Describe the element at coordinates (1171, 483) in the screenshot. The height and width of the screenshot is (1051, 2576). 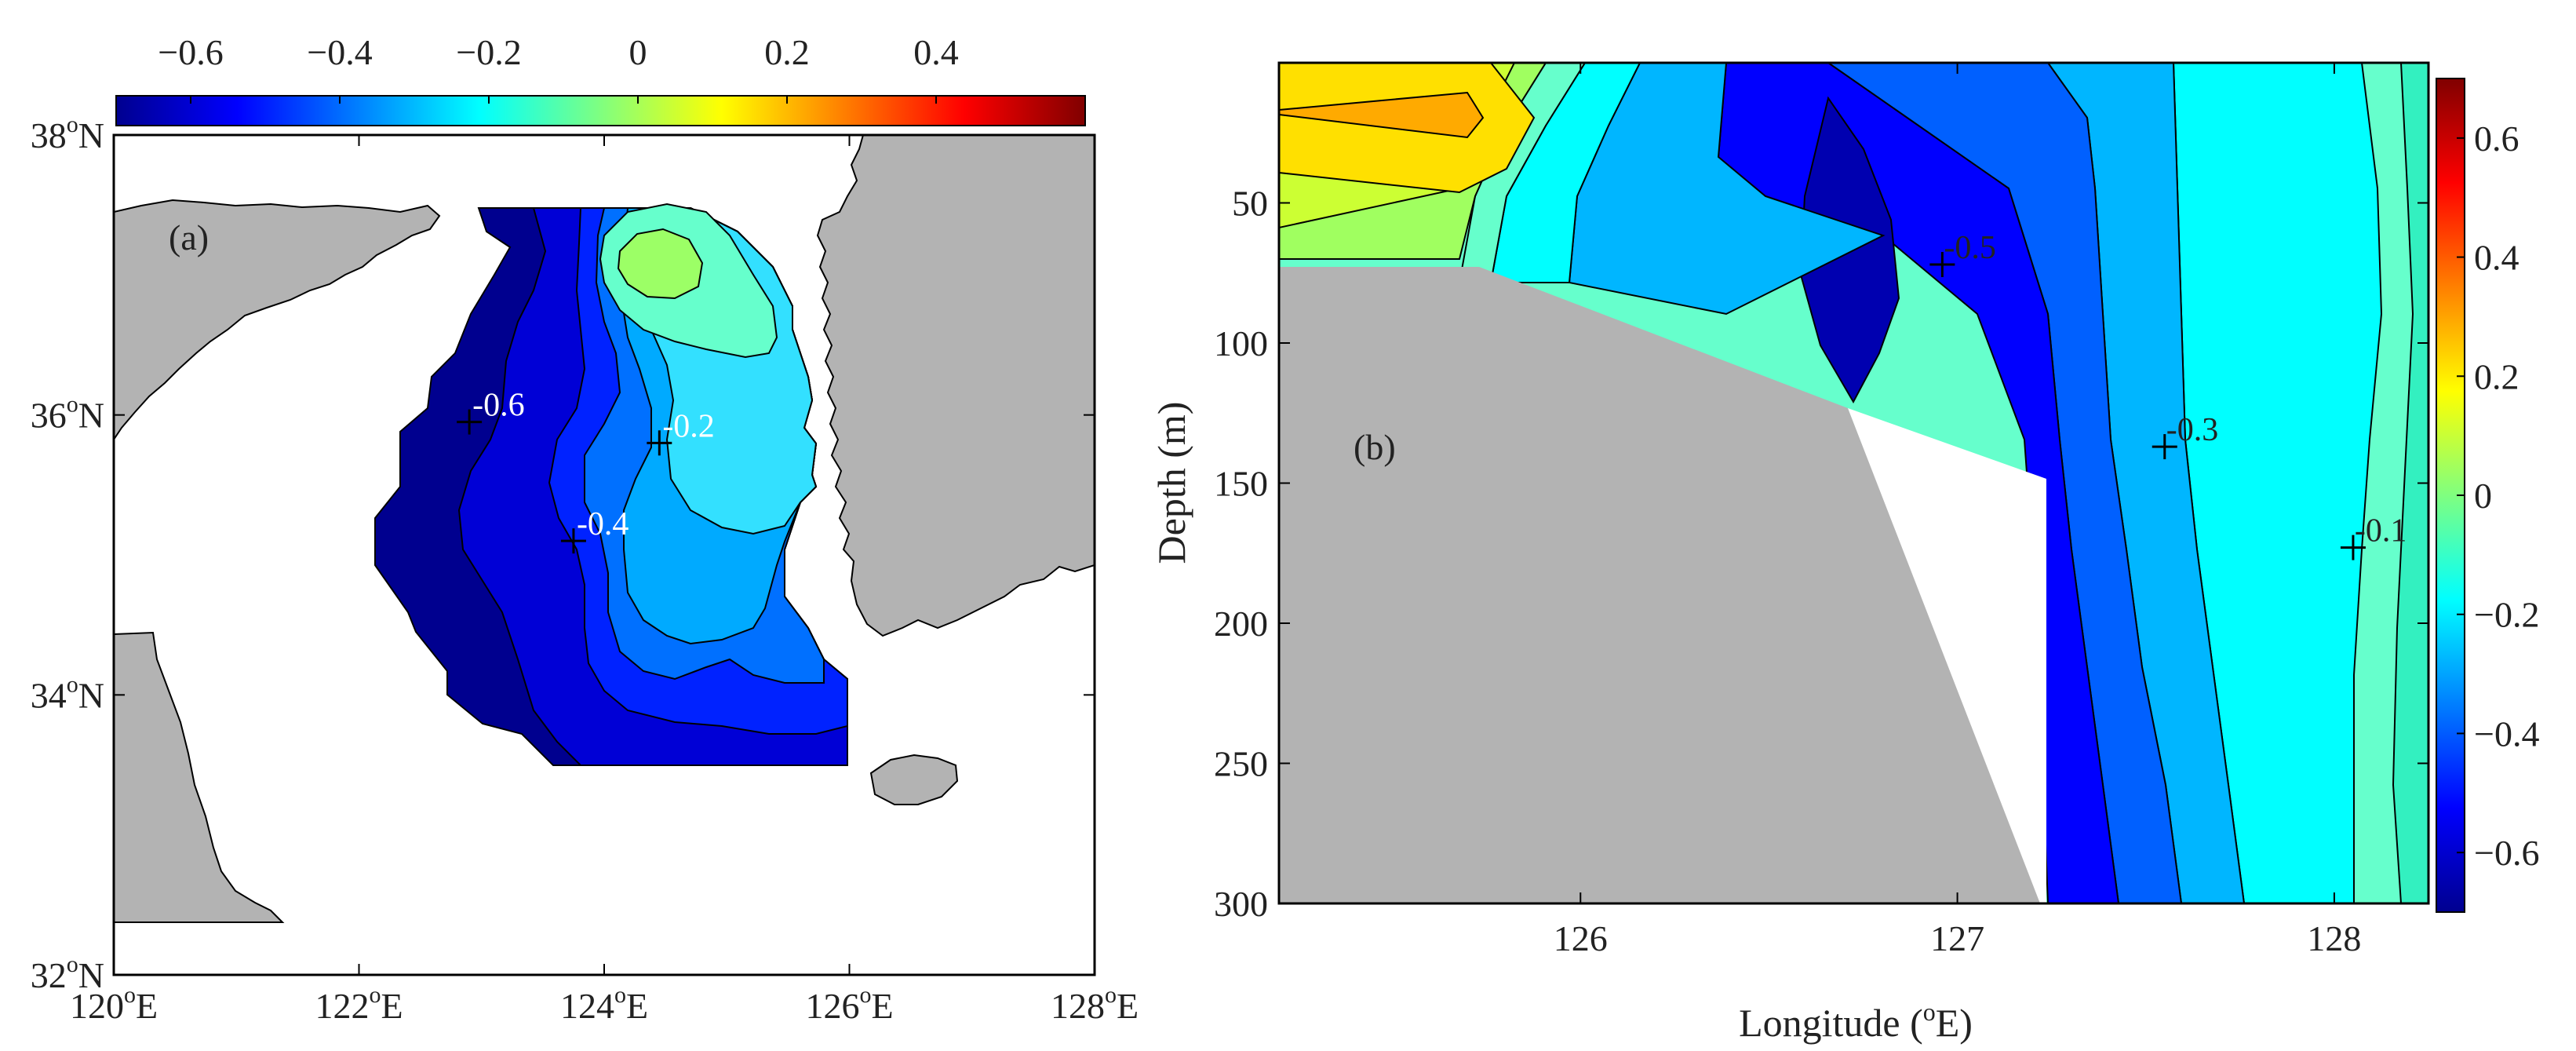
I see `section-b-ylabel: Depth (m)` at that location.